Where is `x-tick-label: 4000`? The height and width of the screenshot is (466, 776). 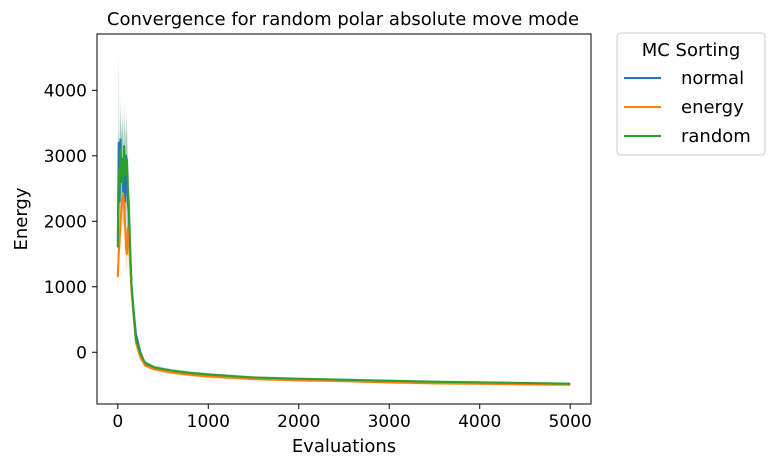
x-tick-label: 4000 is located at coordinates (479, 422).